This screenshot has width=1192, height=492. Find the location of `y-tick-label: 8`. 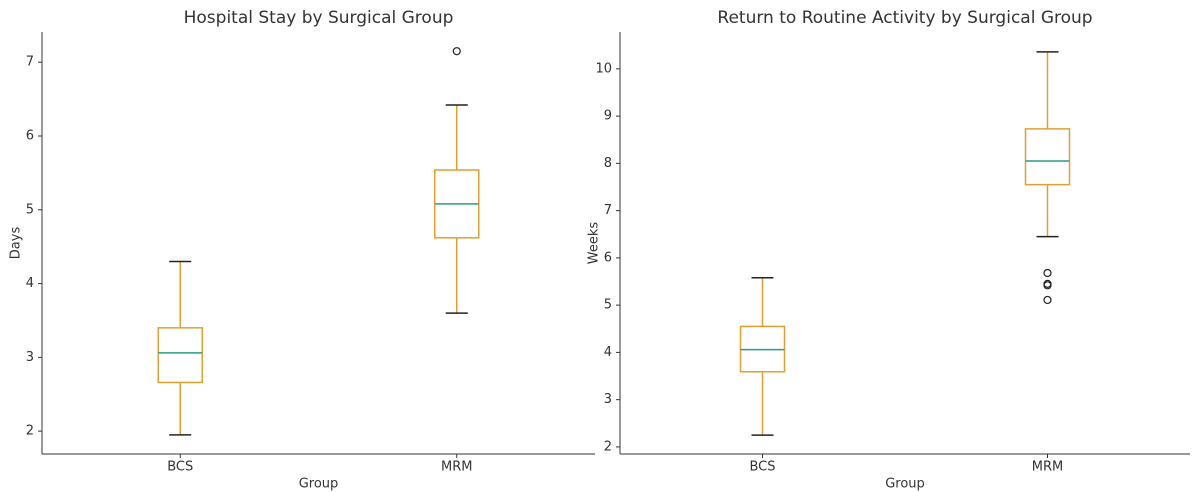

y-tick-label: 8 is located at coordinates (608, 163).